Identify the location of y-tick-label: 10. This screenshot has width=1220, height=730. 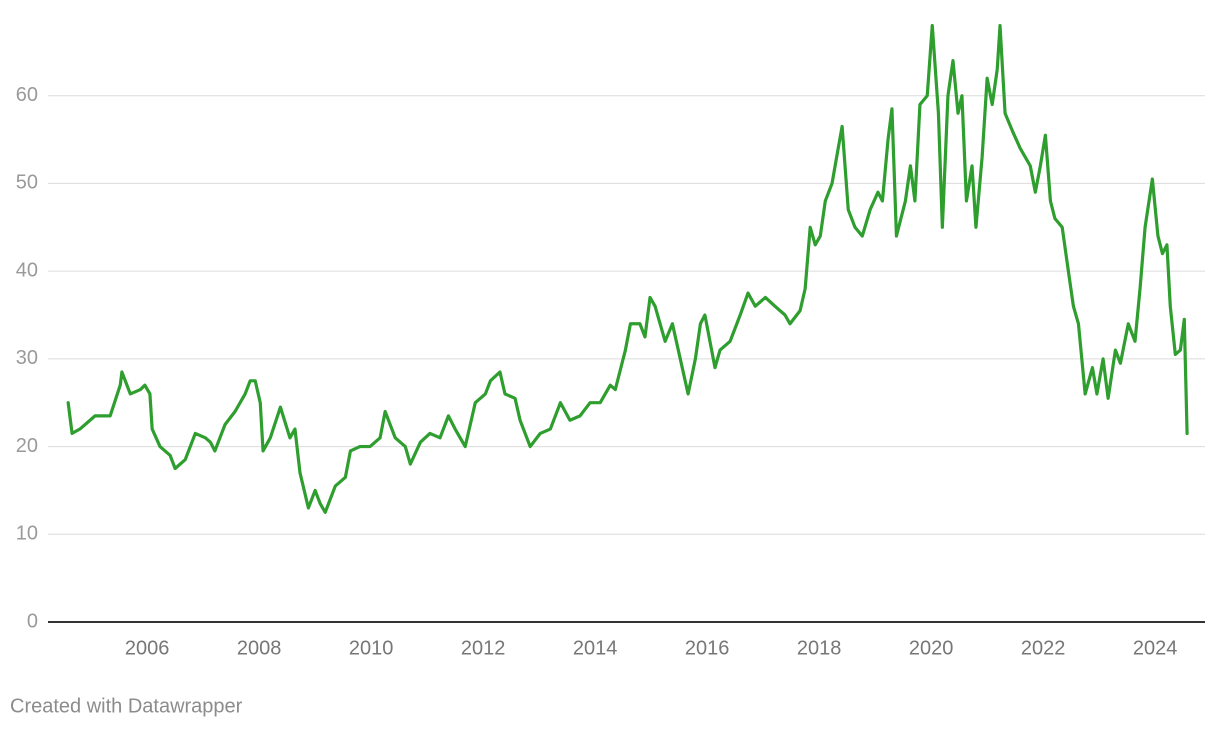
(27, 534).